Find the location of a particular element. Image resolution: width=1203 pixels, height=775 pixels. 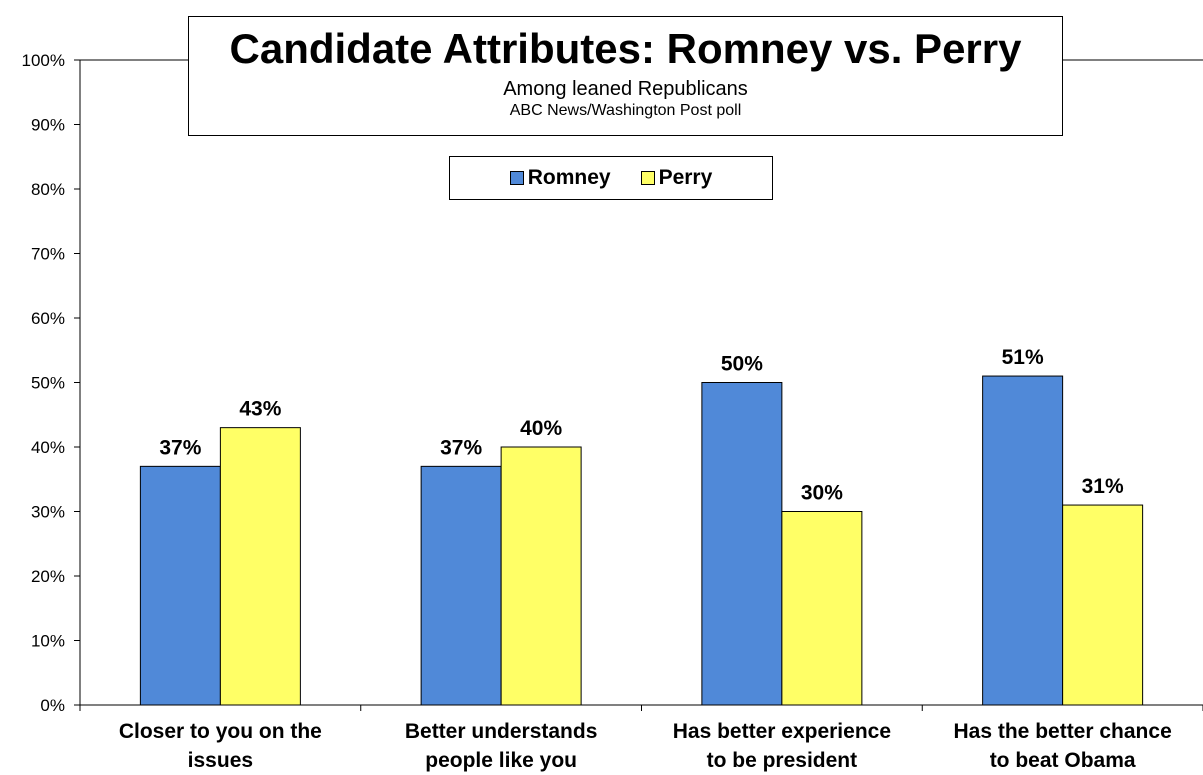

y-tick-label: 100% is located at coordinates (43, 60).